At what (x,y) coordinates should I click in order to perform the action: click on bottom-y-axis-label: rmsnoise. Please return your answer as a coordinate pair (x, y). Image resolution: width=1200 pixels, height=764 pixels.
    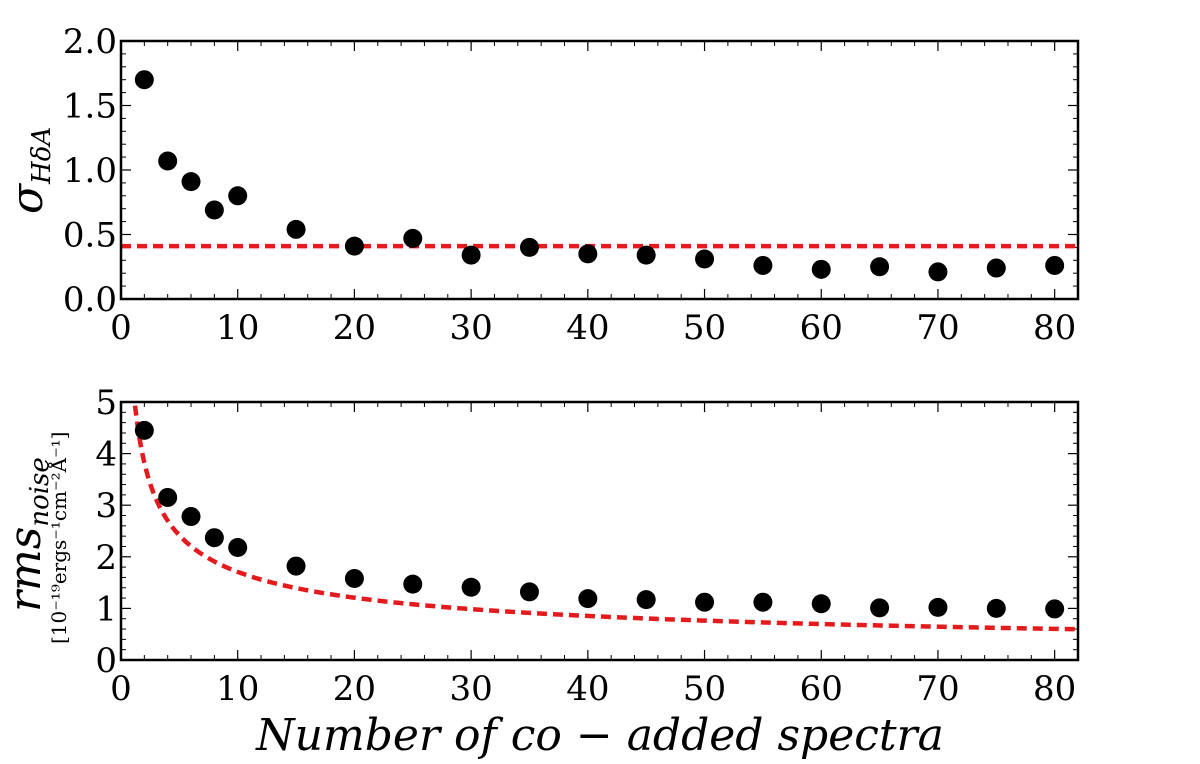
    Looking at the image, I should click on (27, 534).